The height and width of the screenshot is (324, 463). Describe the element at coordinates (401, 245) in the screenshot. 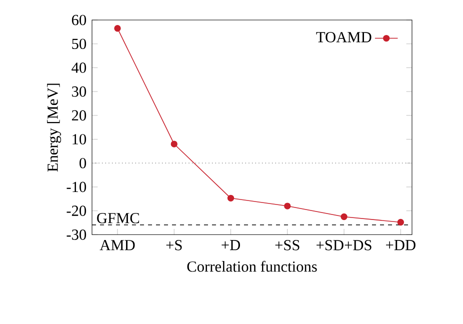

I see `x-tick-label: +DD` at that location.